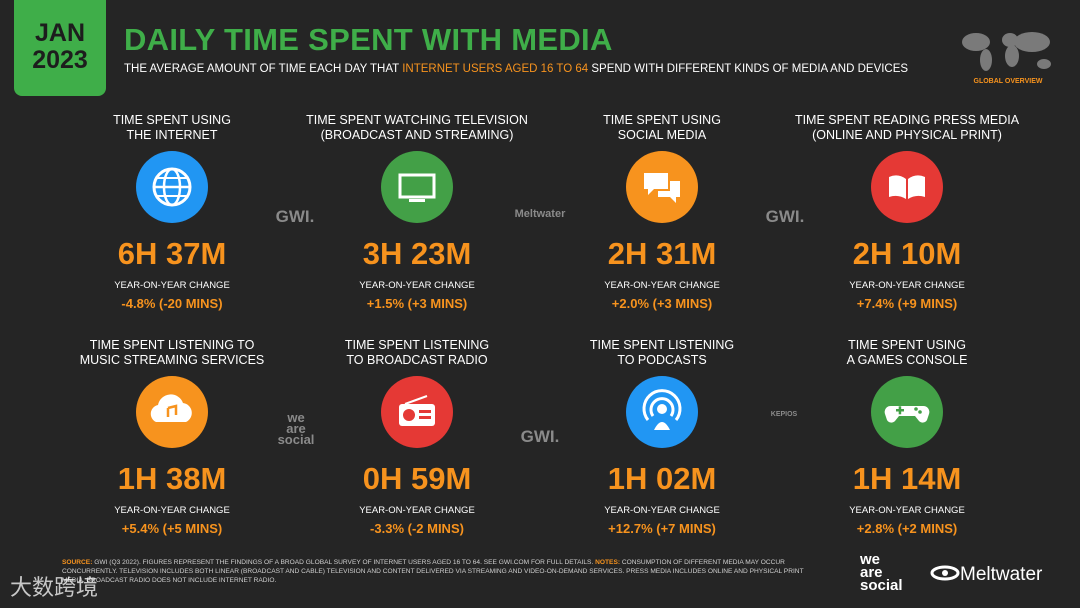 The image size is (1080, 608). What do you see at coordinates (608, 562) in the screenshot?
I see `notes-label: NOTES:` at bounding box center [608, 562].